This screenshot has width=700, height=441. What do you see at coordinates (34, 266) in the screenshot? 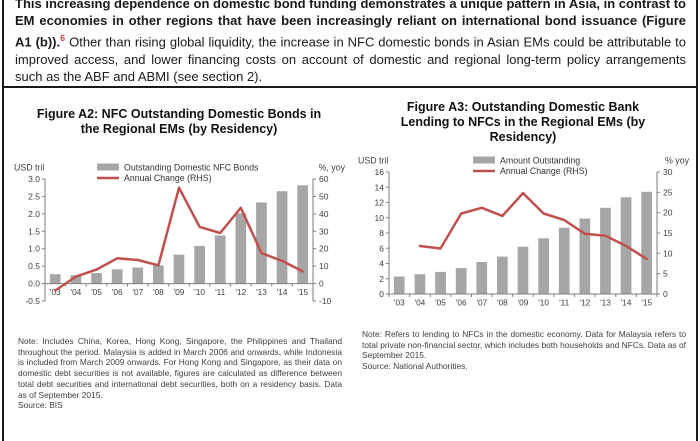
I see `svg-text: 0.5` at bounding box center [34, 266].